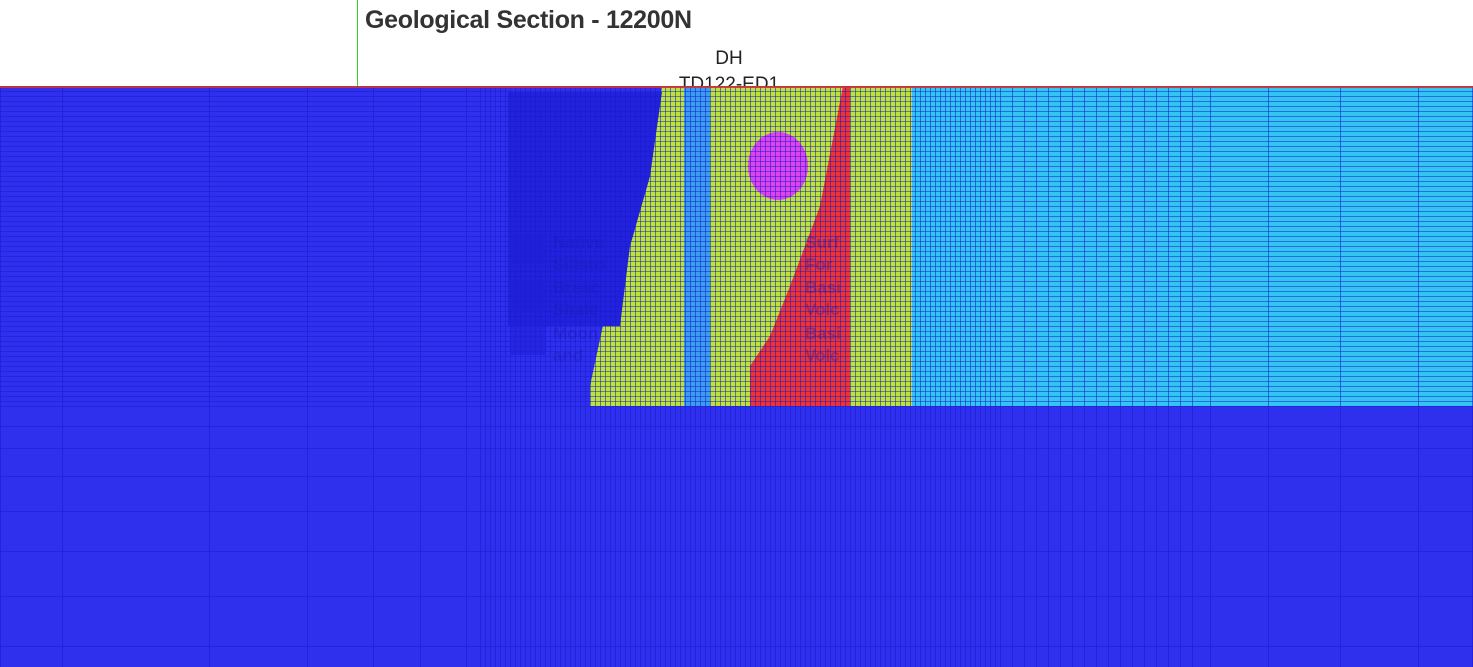 The image size is (1473, 667). What do you see at coordinates (528, 20) in the screenshot?
I see `section-title: Geological Section - 12200N` at bounding box center [528, 20].